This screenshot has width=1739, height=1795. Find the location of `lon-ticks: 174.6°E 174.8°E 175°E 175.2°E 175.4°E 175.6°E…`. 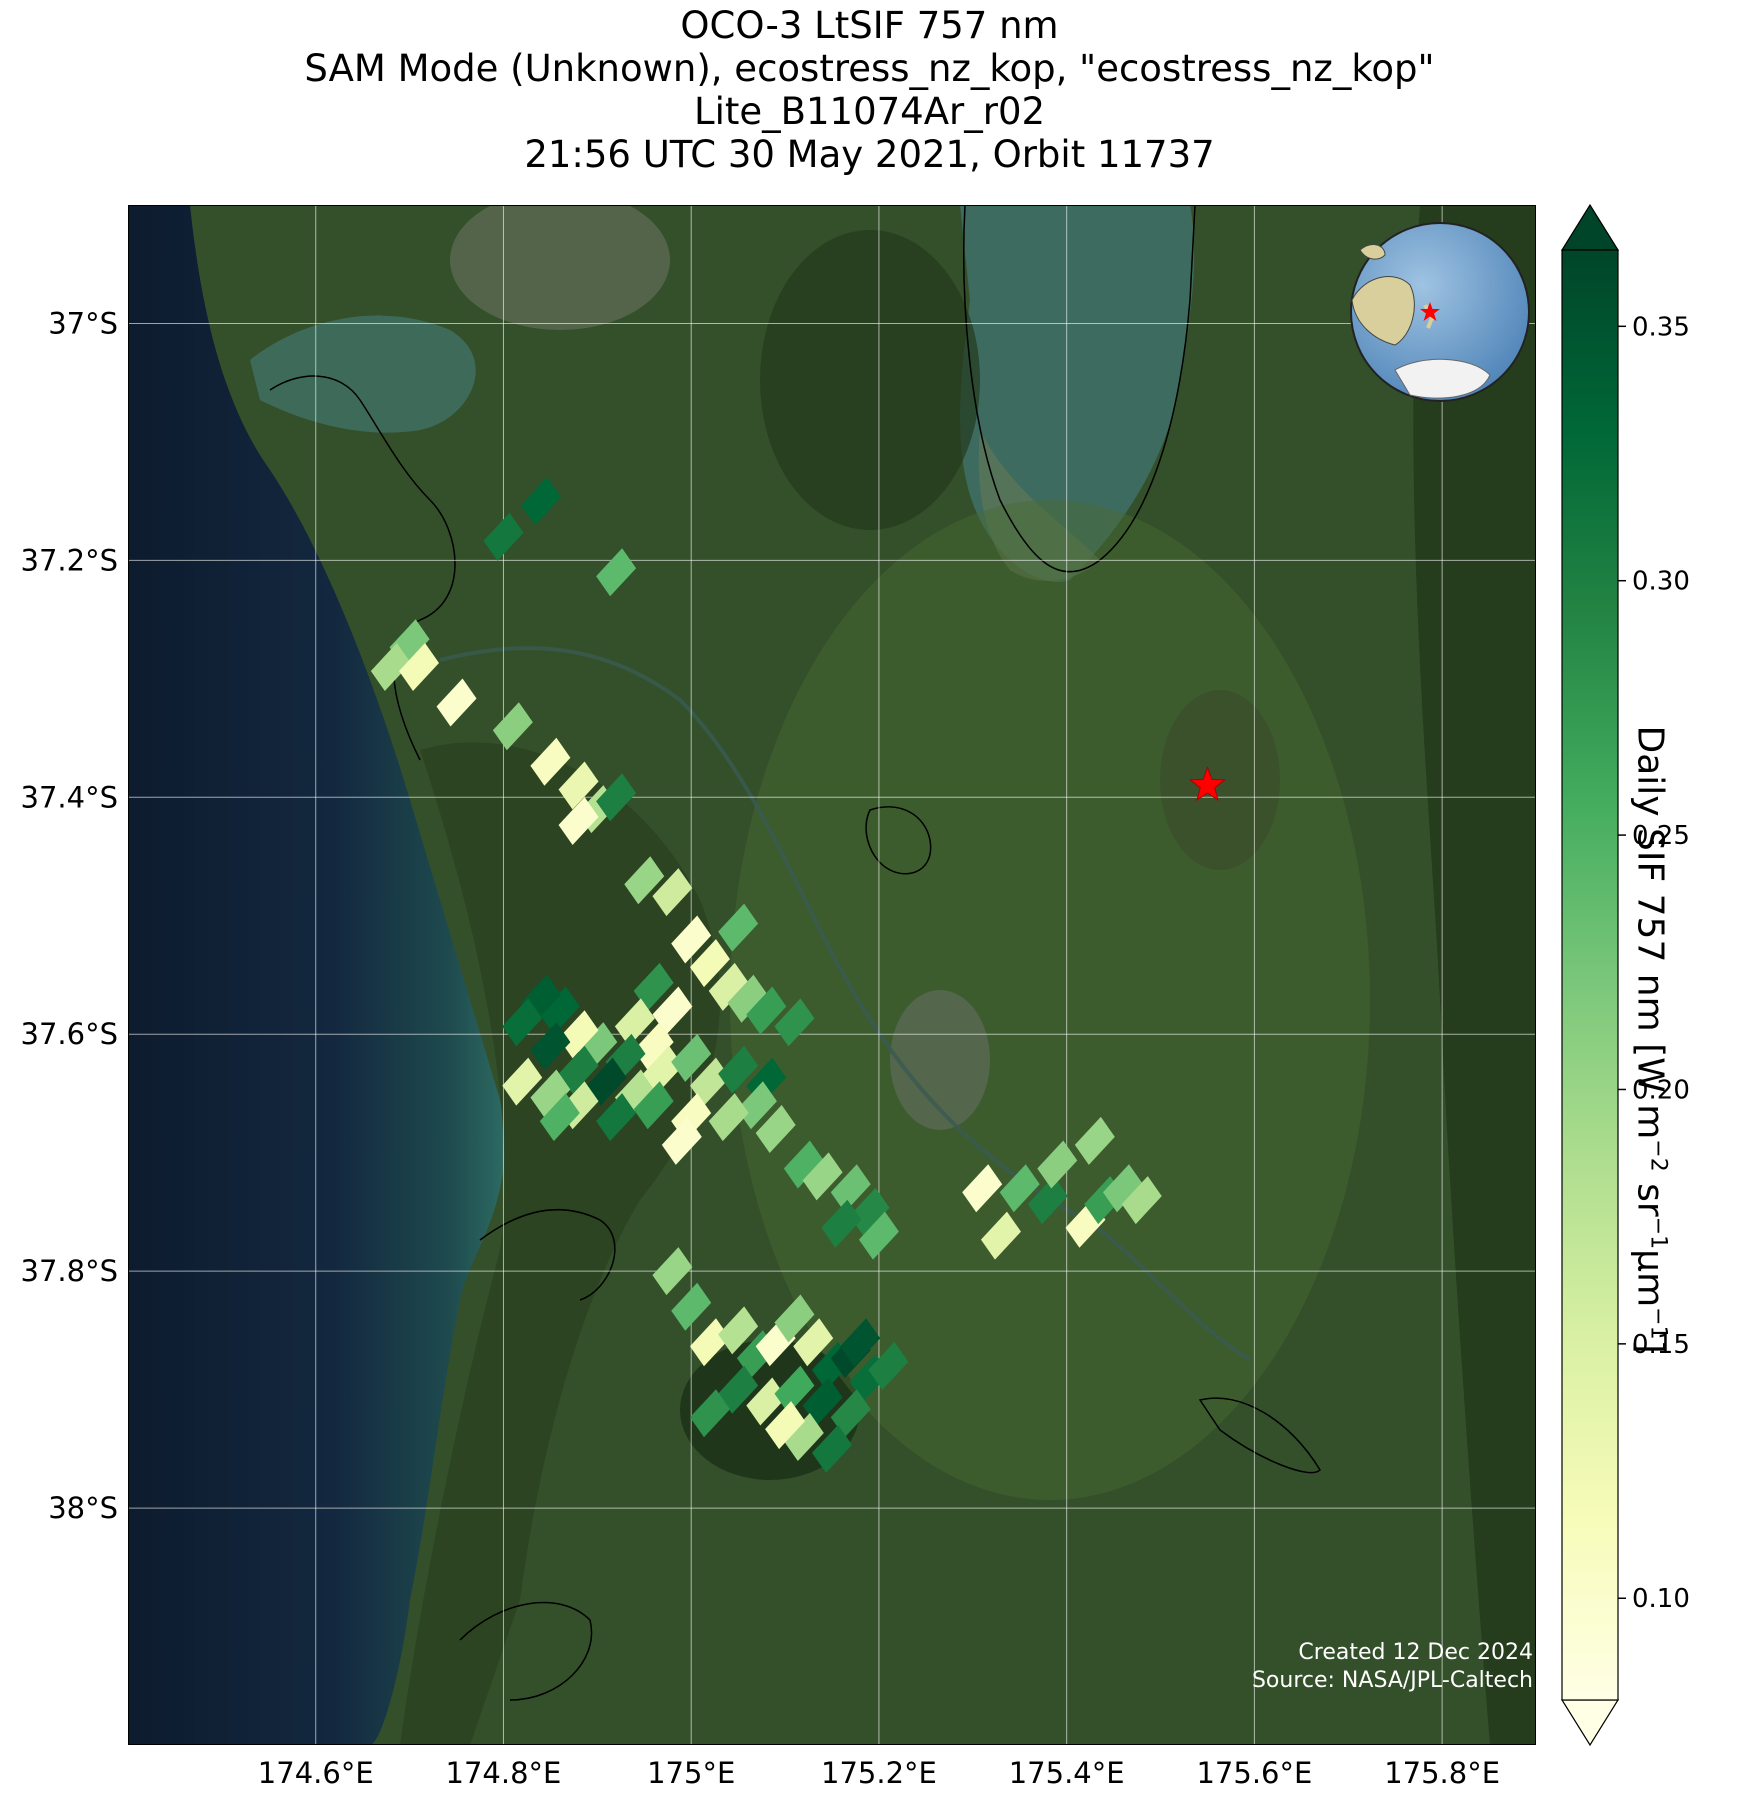

lon-ticks: 174.6°E 174.8°E 175°E 175.2°E 175.4°E 175.6°E… is located at coordinates (879, 1773).